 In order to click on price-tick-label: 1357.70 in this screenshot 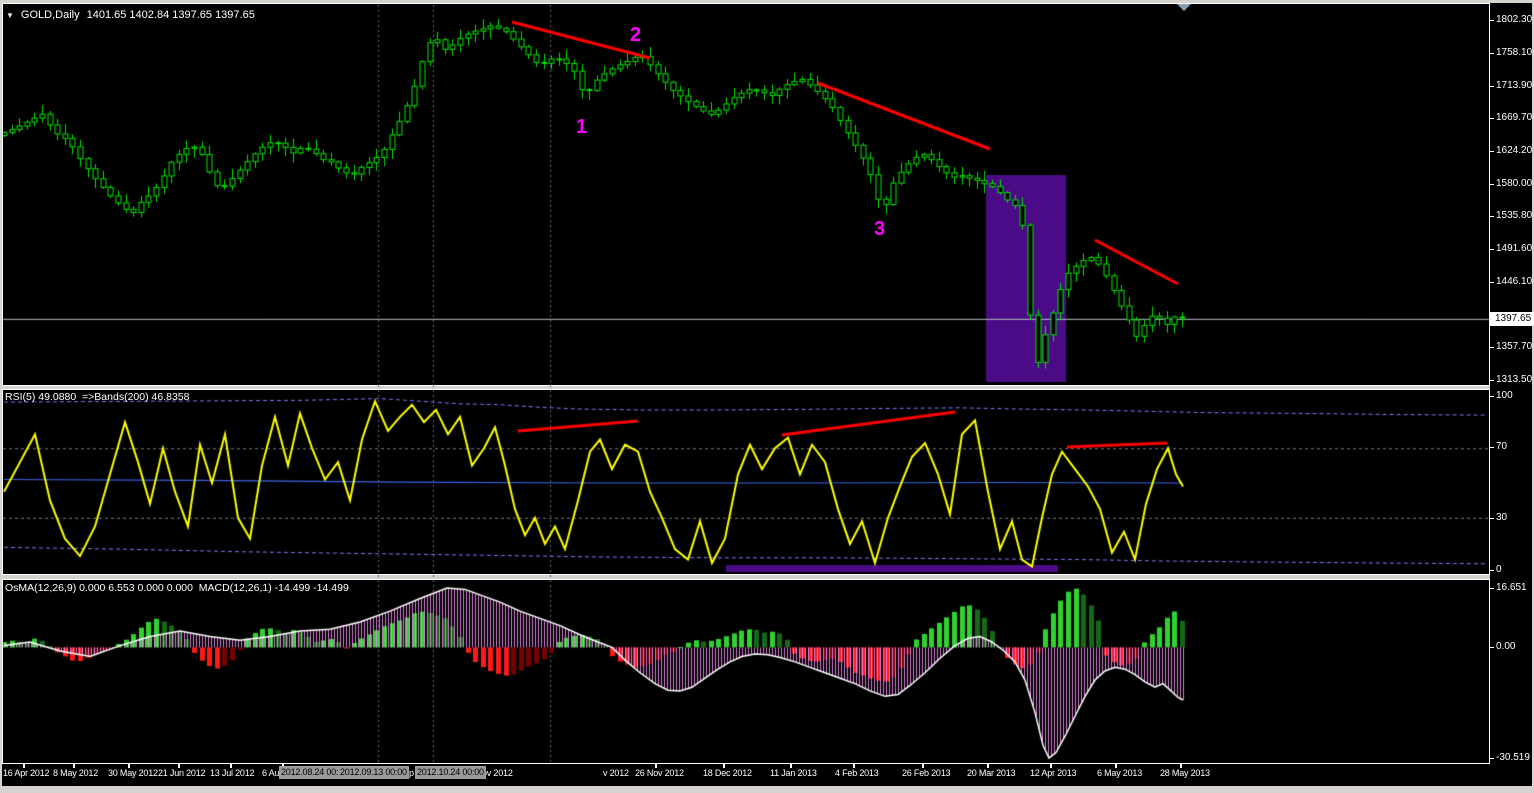, I will do `click(1514, 346)`.